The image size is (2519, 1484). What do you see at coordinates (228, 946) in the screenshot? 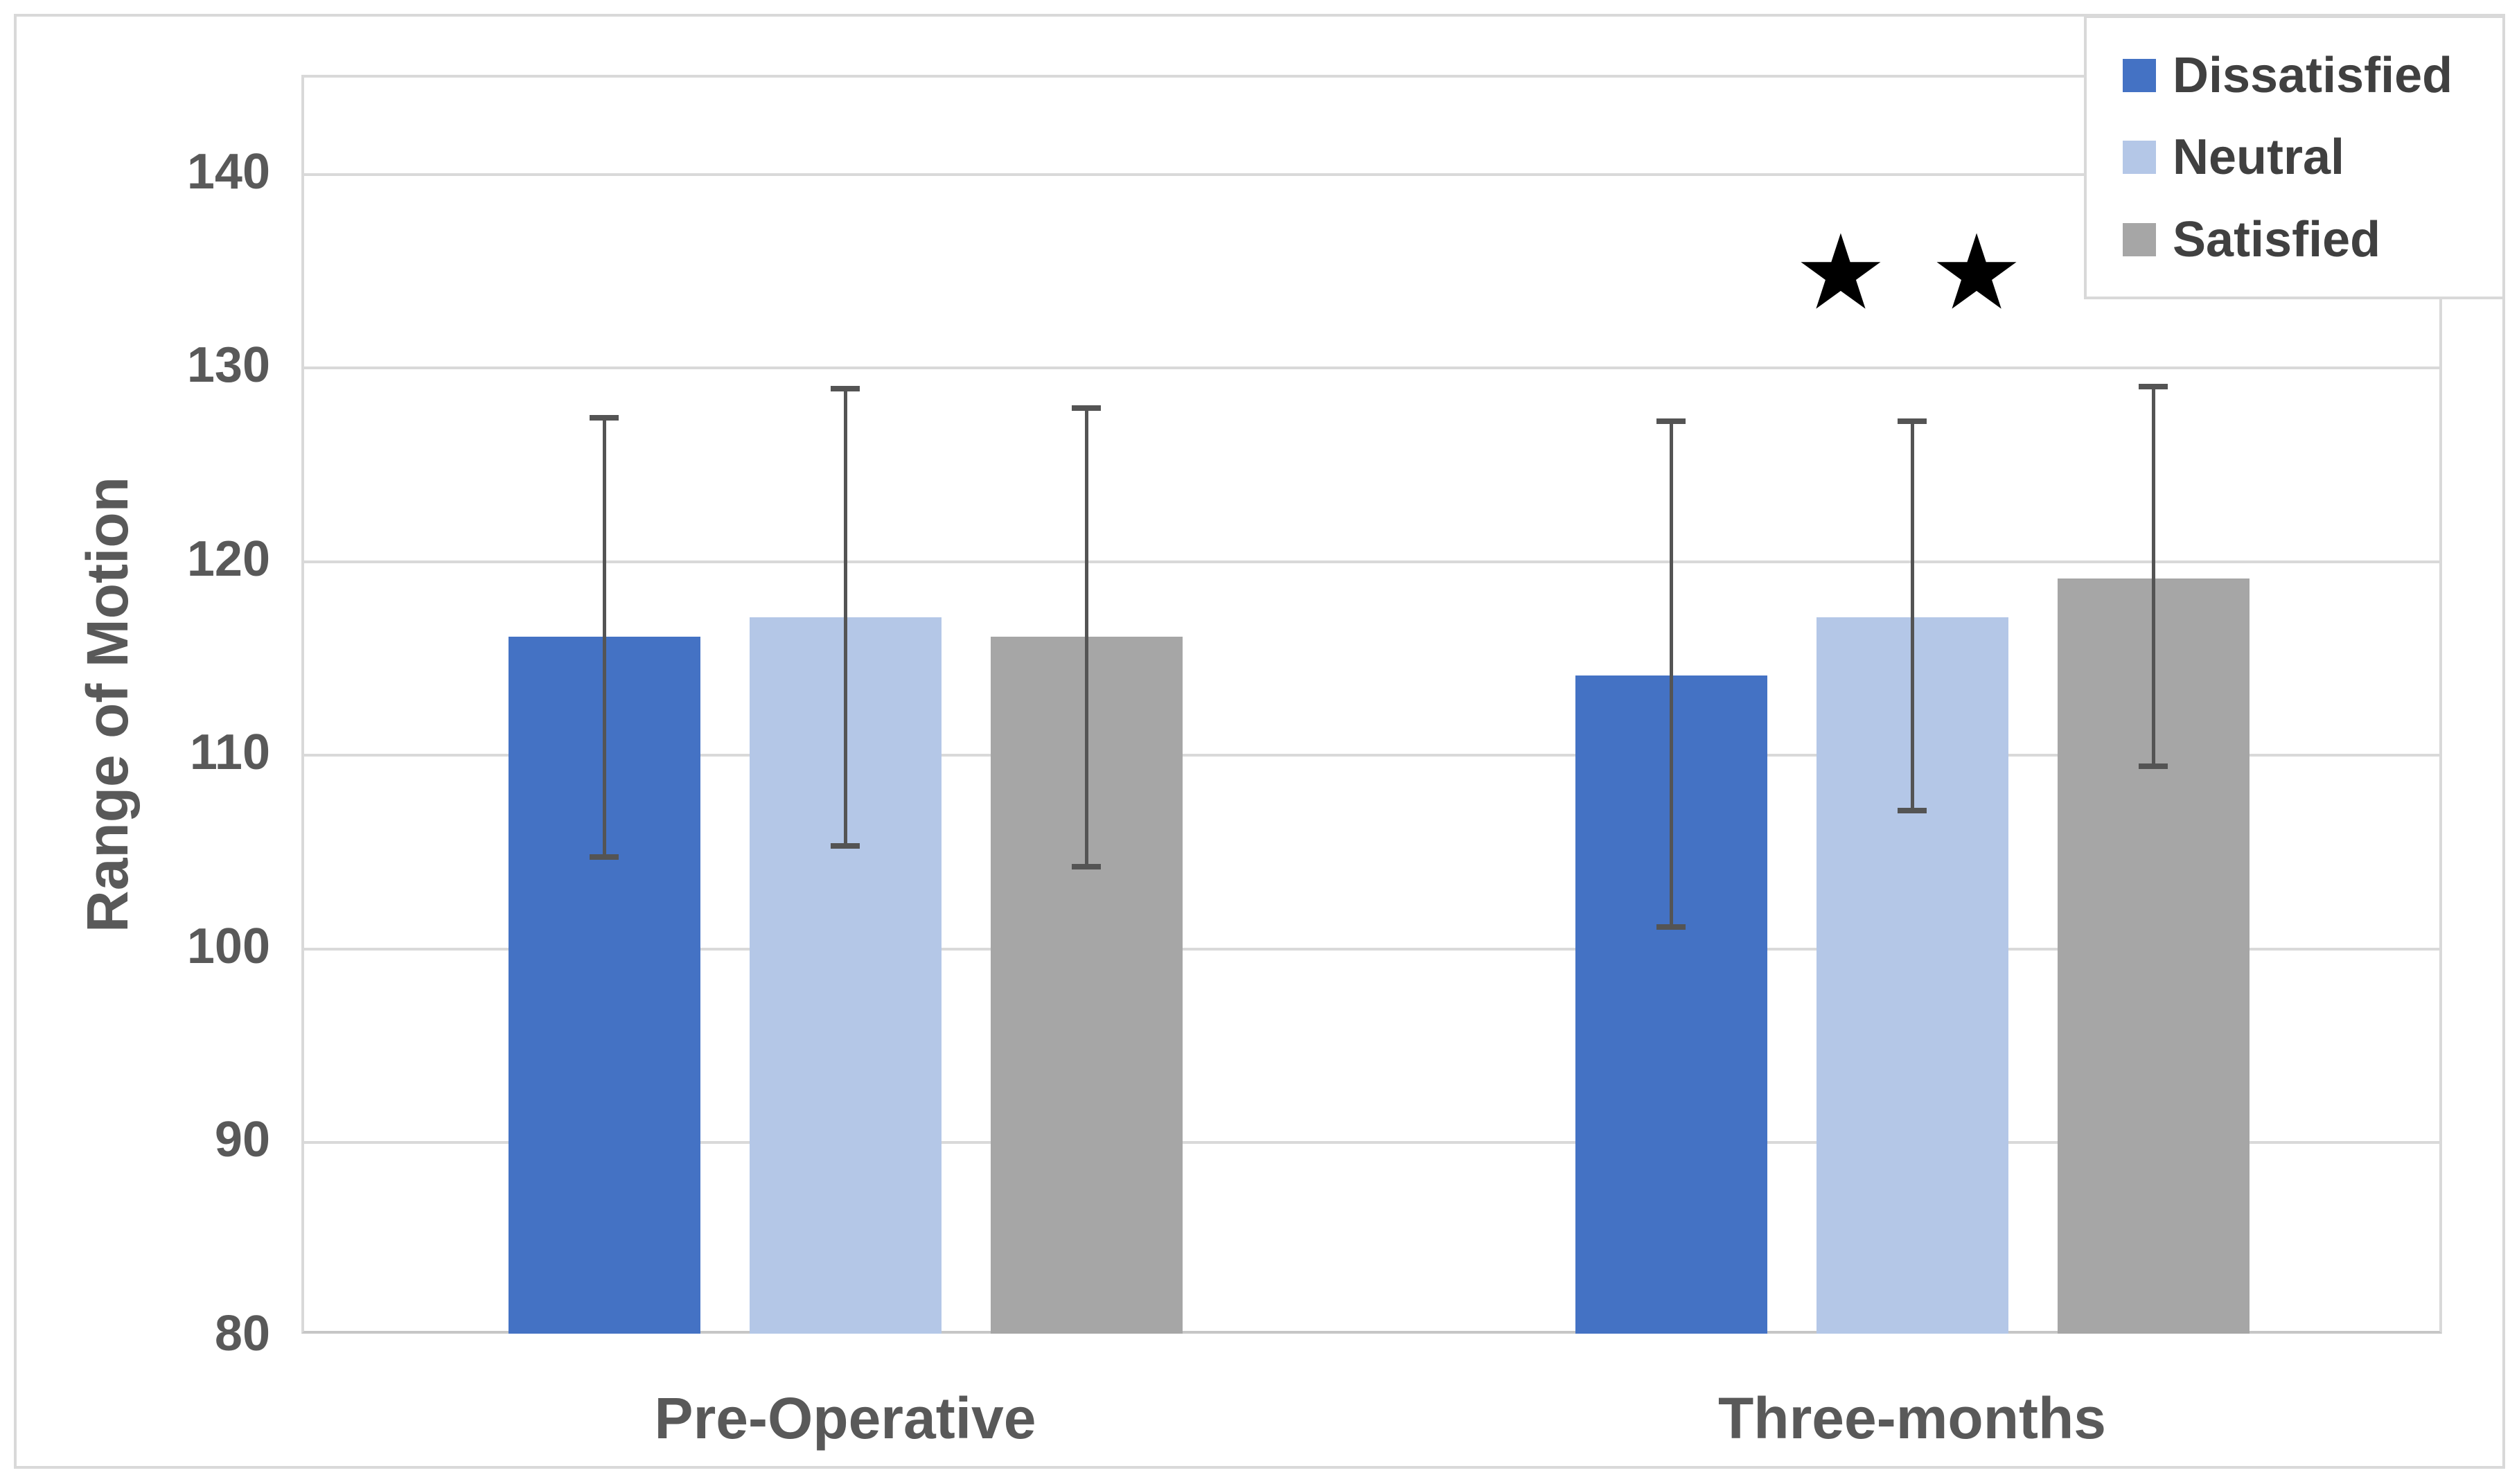
I see `y-tick-label-100: 100` at bounding box center [228, 946].